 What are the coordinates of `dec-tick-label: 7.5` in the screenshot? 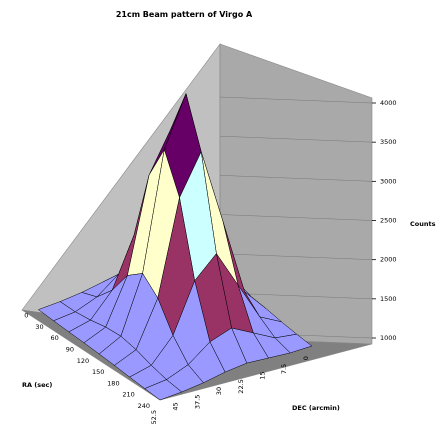 It's located at (284, 369).